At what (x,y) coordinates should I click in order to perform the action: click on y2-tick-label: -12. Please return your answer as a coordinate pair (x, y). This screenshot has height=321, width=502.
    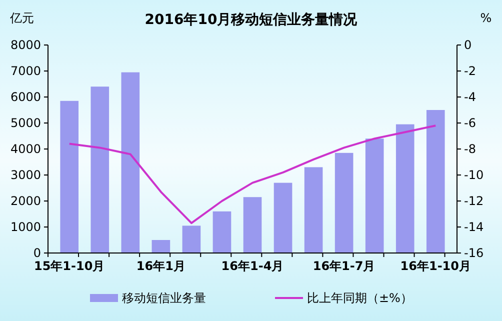
    Looking at the image, I should click on (474, 201).